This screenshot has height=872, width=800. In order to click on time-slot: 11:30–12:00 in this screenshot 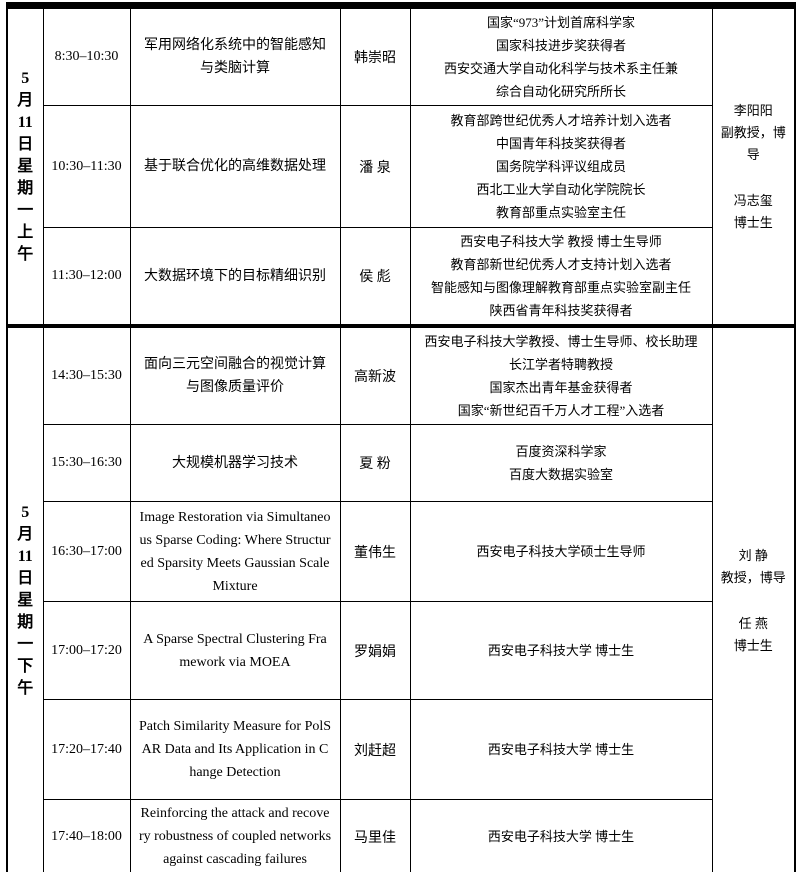, I will do `click(86, 277)`.